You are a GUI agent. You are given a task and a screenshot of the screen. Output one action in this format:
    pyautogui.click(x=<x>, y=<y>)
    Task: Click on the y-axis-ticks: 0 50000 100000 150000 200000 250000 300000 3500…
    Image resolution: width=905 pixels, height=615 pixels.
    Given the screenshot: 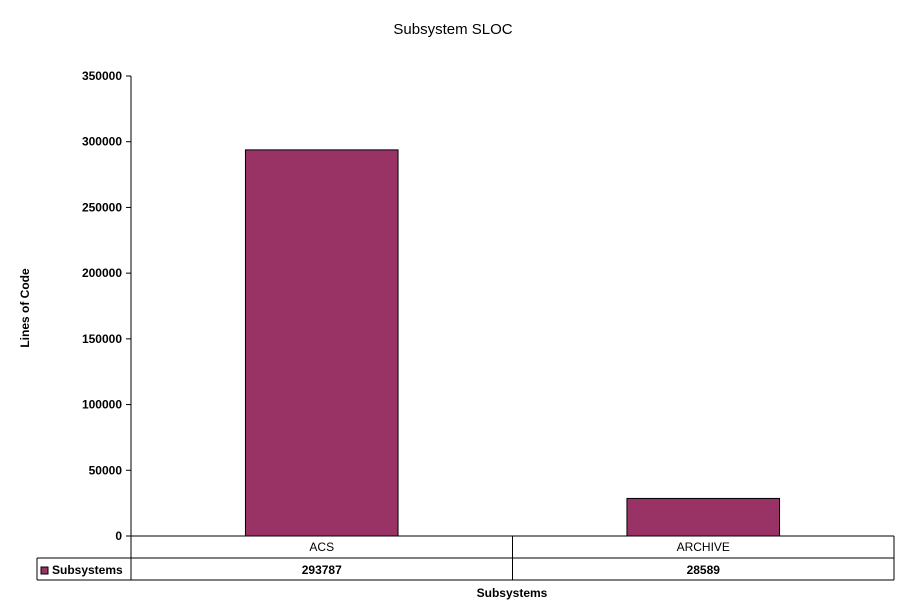 What is the action you would take?
    pyautogui.click(x=106, y=306)
    